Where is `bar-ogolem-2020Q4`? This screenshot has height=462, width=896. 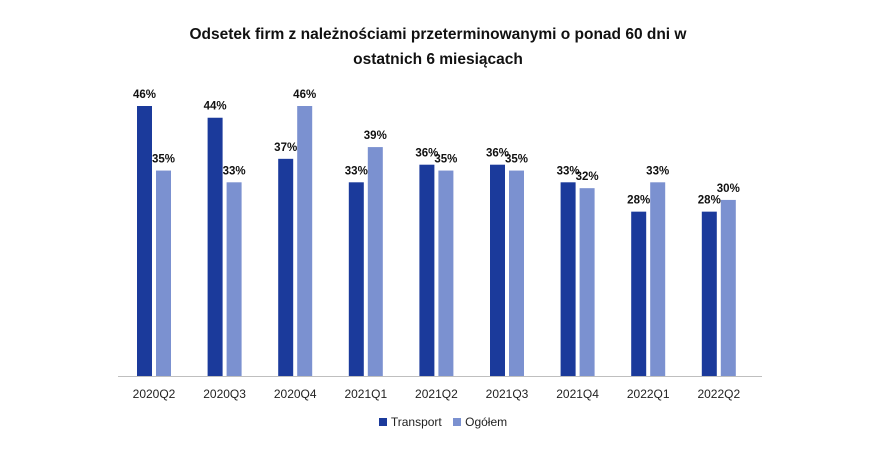 bar-ogolem-2020Q4 is located at coordinates (305, 241).